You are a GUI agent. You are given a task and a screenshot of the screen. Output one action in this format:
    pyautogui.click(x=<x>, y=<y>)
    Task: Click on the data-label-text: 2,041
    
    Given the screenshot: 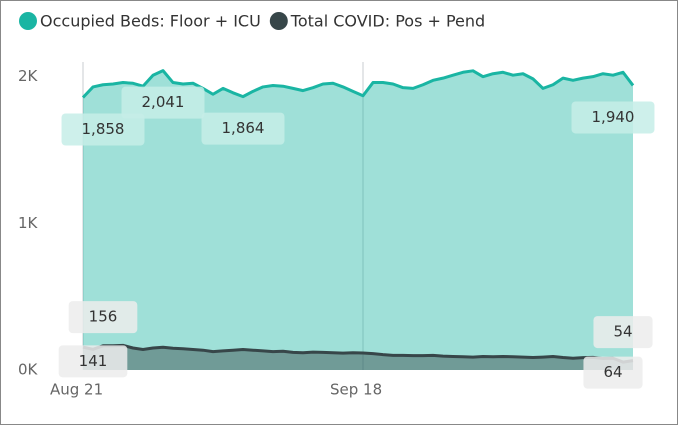 What is the action you would take?
    pyautogui.click(x=163, y=102)
    